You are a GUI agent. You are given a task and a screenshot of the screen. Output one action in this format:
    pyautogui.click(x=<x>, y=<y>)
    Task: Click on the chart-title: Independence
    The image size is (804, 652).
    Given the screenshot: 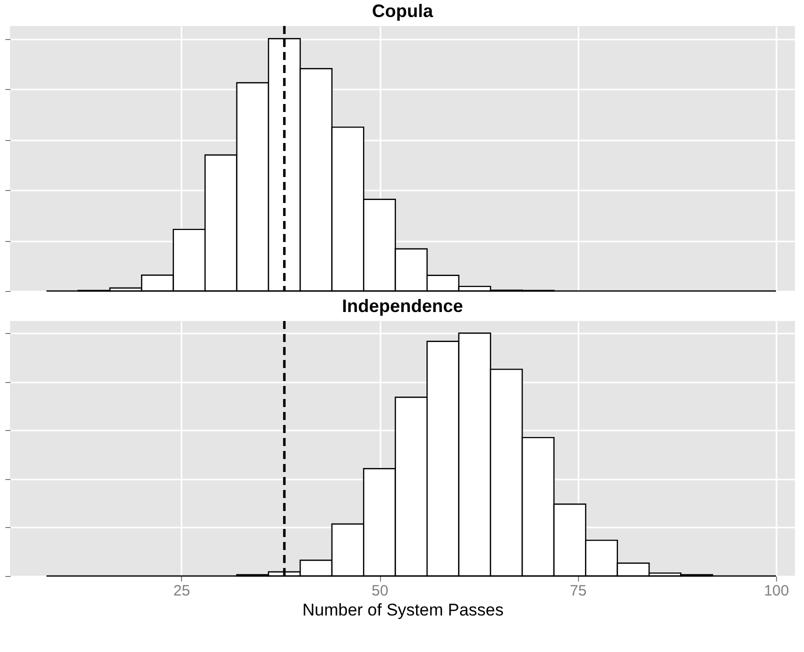 What is the action you would take?
    pyautogui.click(x=403, y=306)
    